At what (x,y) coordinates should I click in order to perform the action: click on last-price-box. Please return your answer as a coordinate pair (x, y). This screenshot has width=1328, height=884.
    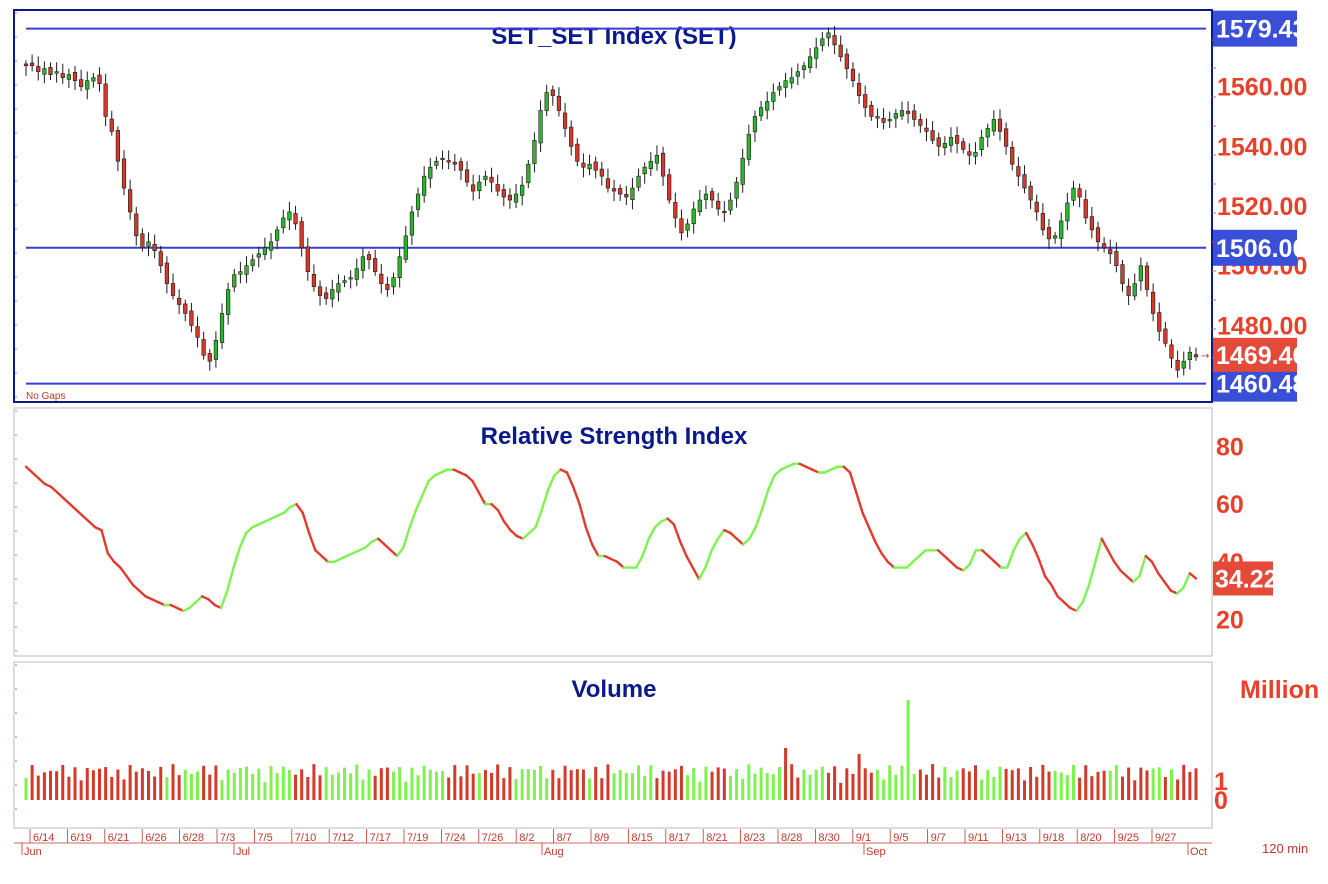
    Looking at the image, I should click on (1255, 354).